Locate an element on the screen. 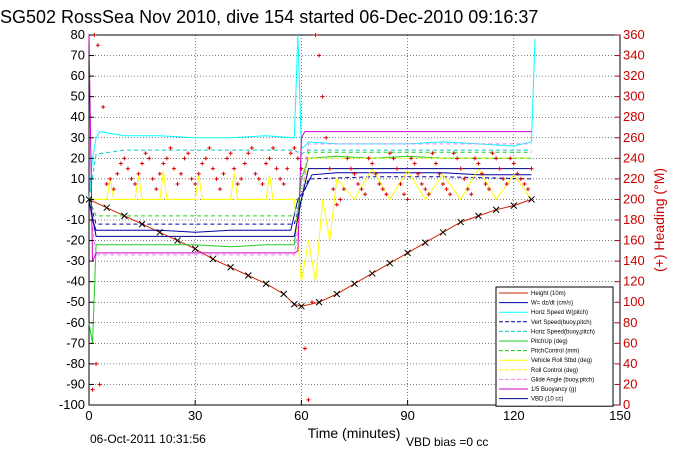 The width and height of the screenshot is (681, 454). legend-entry: 1/5 Buoyancy (g) is located at coordinates (553, 390).